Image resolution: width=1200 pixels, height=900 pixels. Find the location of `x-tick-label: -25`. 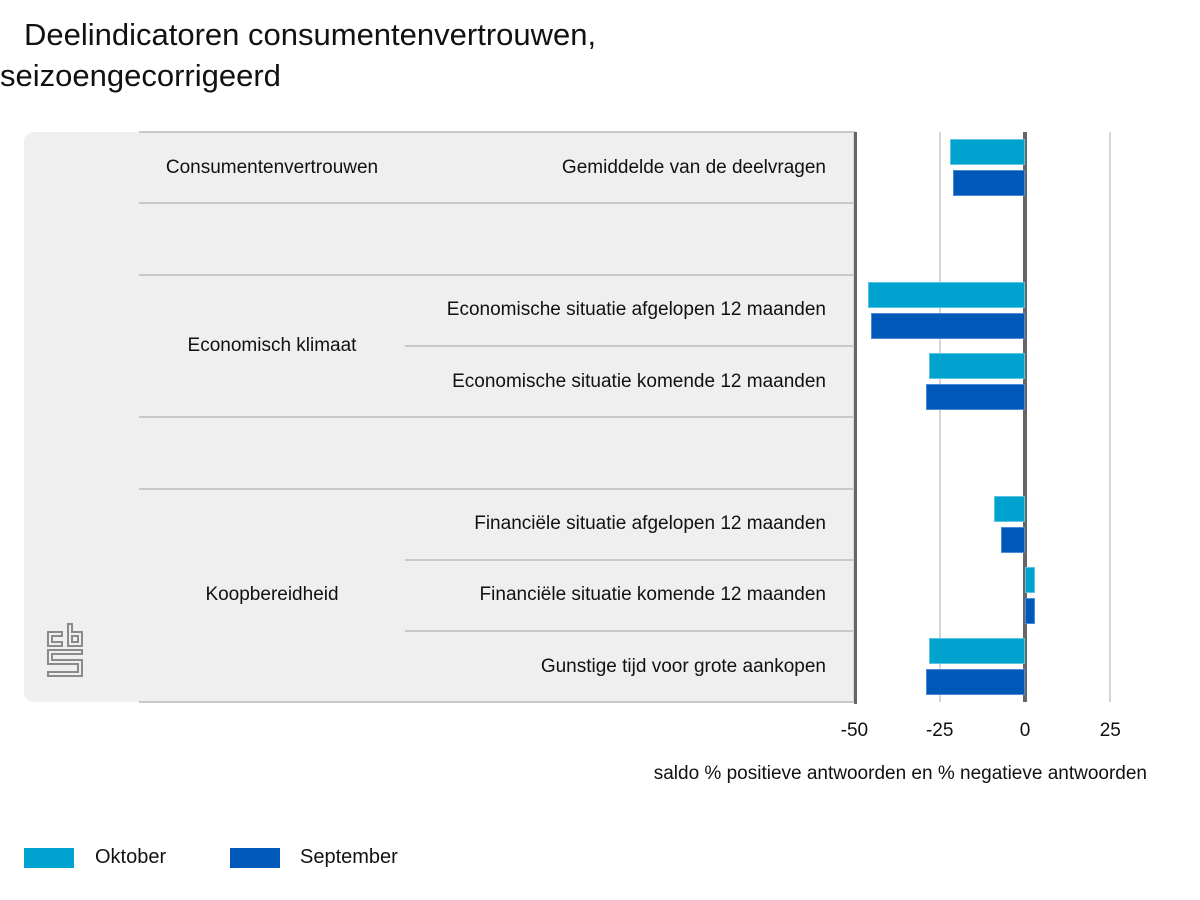

x-tick-label: -25 is located at coordinates (939, 730).